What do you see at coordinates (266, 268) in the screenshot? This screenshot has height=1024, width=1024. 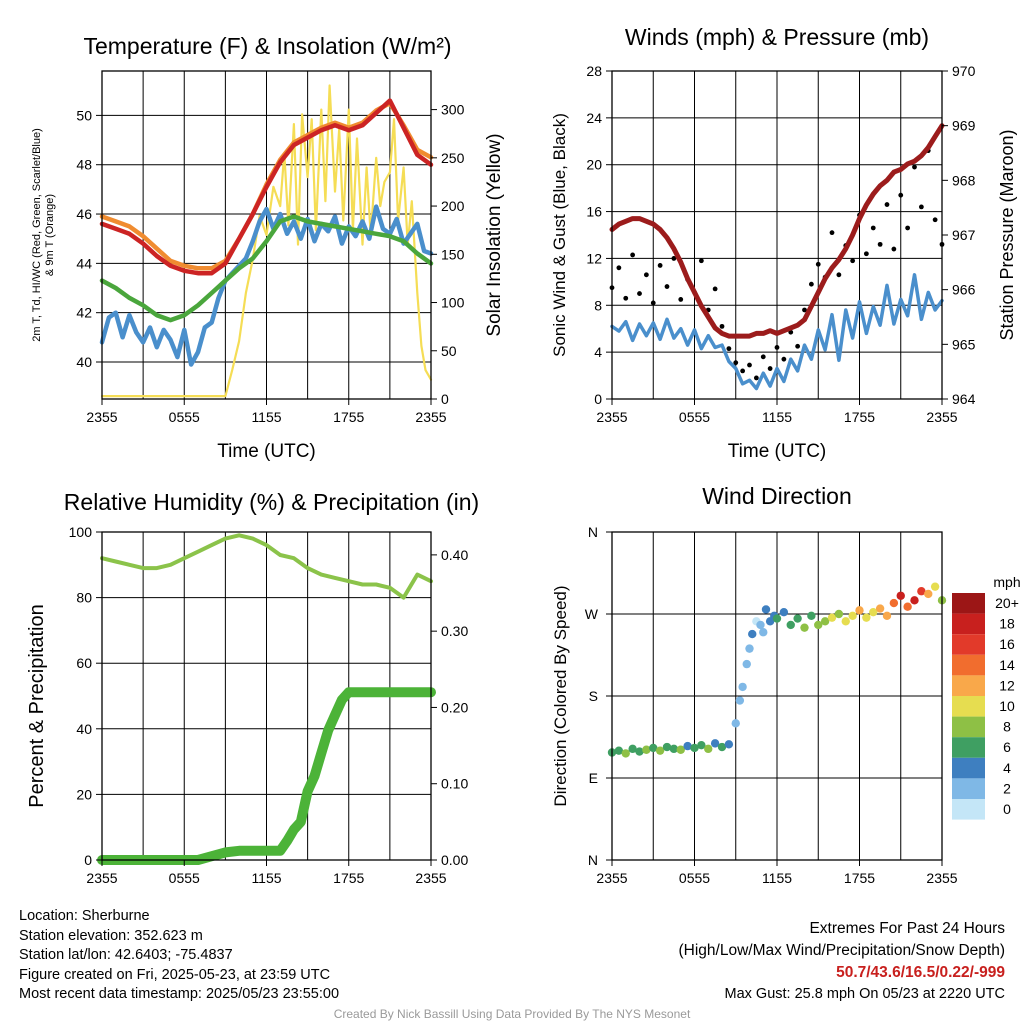 I see `dewpoint-line` at bounding box center [266, 268].